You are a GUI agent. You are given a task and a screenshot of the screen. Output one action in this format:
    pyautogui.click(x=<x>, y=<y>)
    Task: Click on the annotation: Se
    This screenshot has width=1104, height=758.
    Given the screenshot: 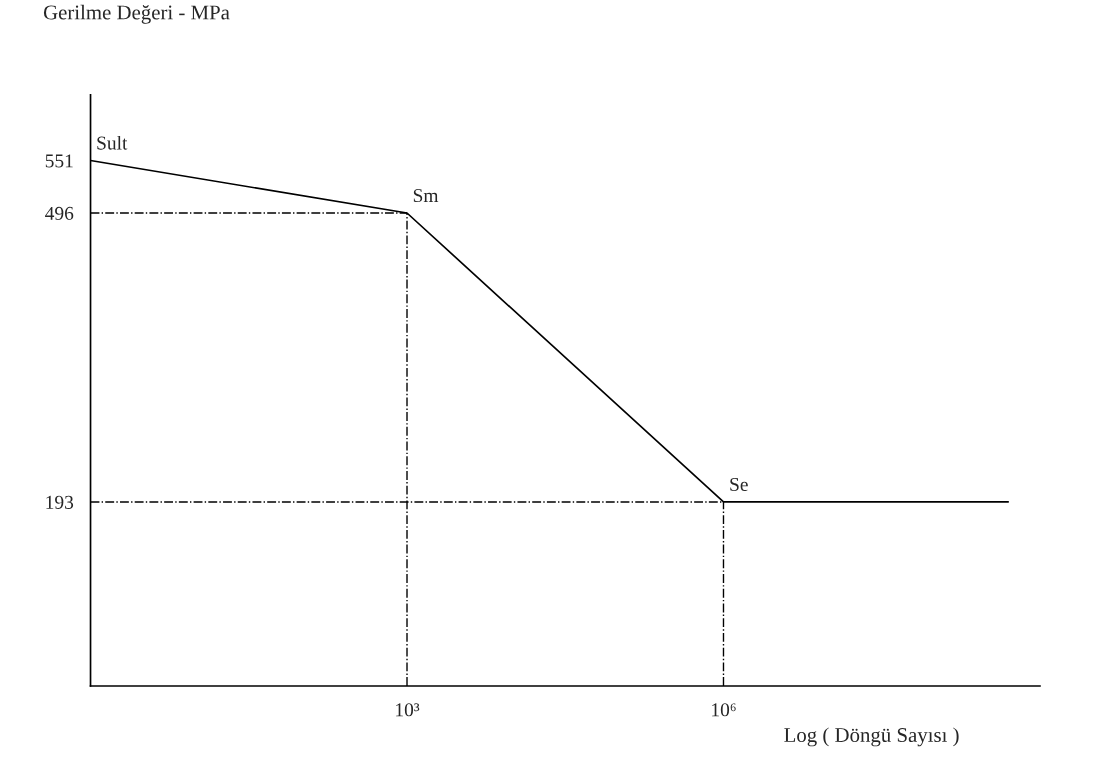 What is the action you would take?
    pyautogui.click(x=739, y=484)
    